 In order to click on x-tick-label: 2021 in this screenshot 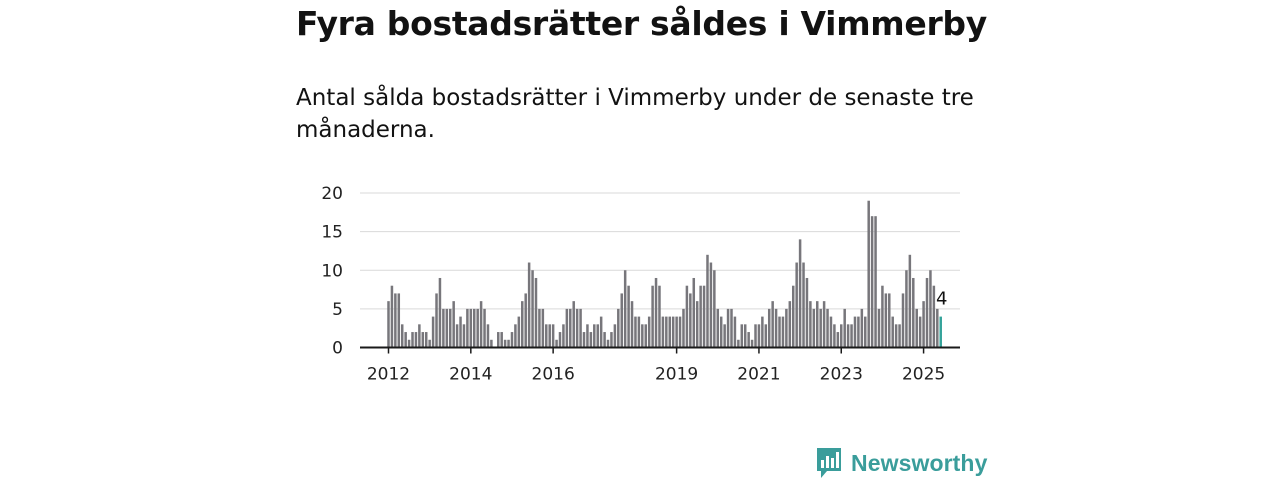, I will do `click(758, 375)`.